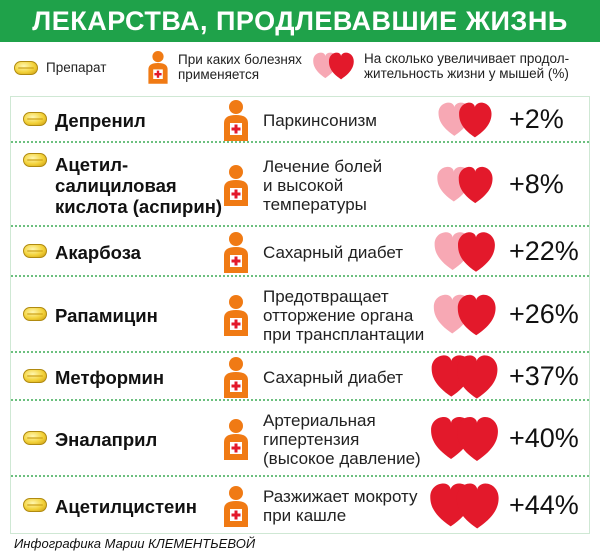 This screenshot has height=556, width=600. What do you see at coordinates (98, 252) in the screenshot?
I see `drug-name: Акарбоза` at bounding box center [98, 252].